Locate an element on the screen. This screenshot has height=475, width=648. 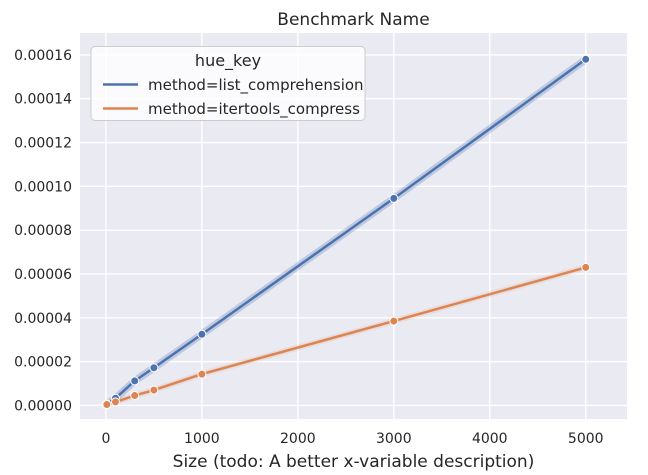
y-tick-label: 0.00016 is located at coordinates (43, 56).